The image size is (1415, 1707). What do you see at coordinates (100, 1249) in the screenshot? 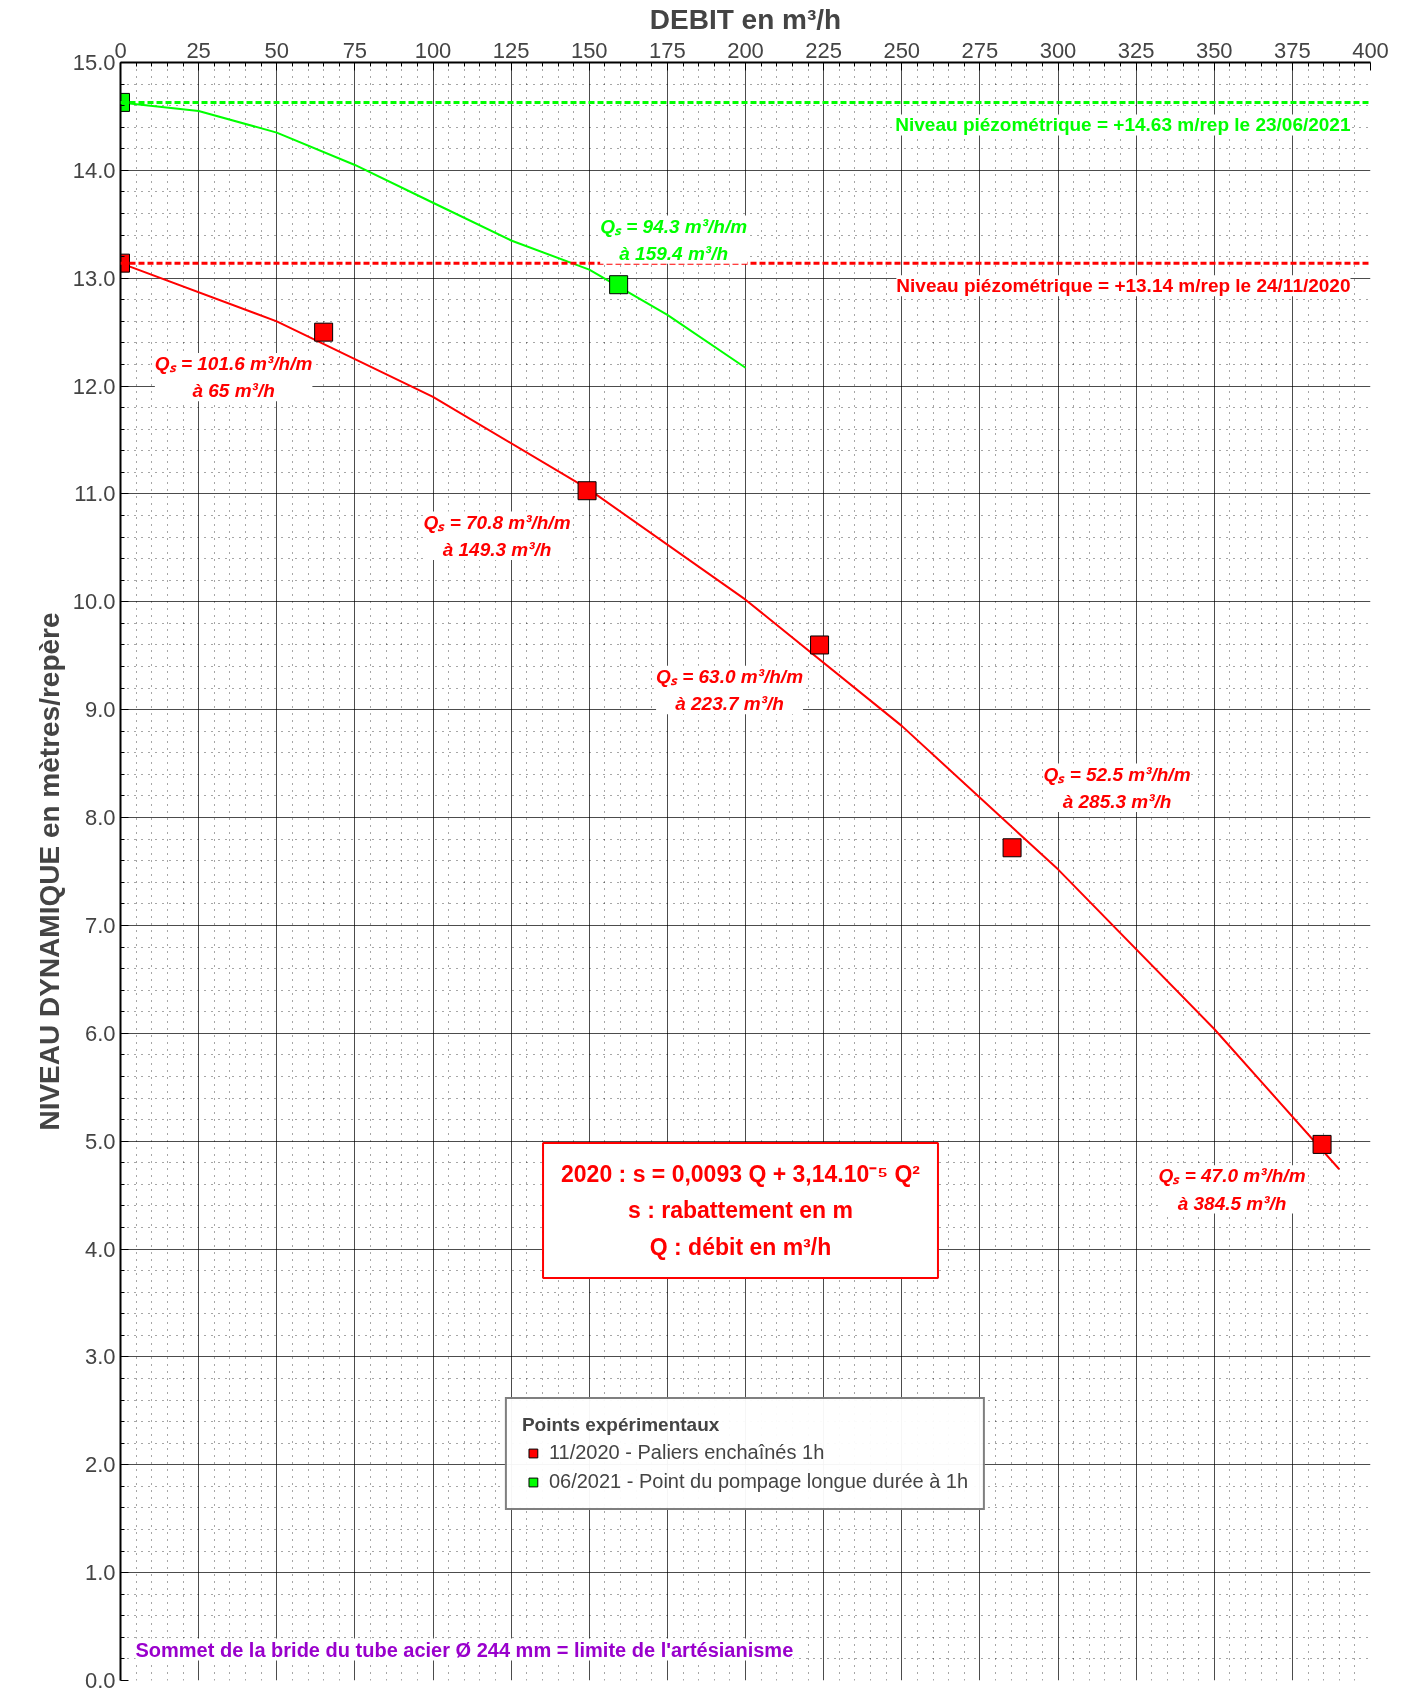
I see `y-tick-label: 4.0` at bounding box center [100, 1249].